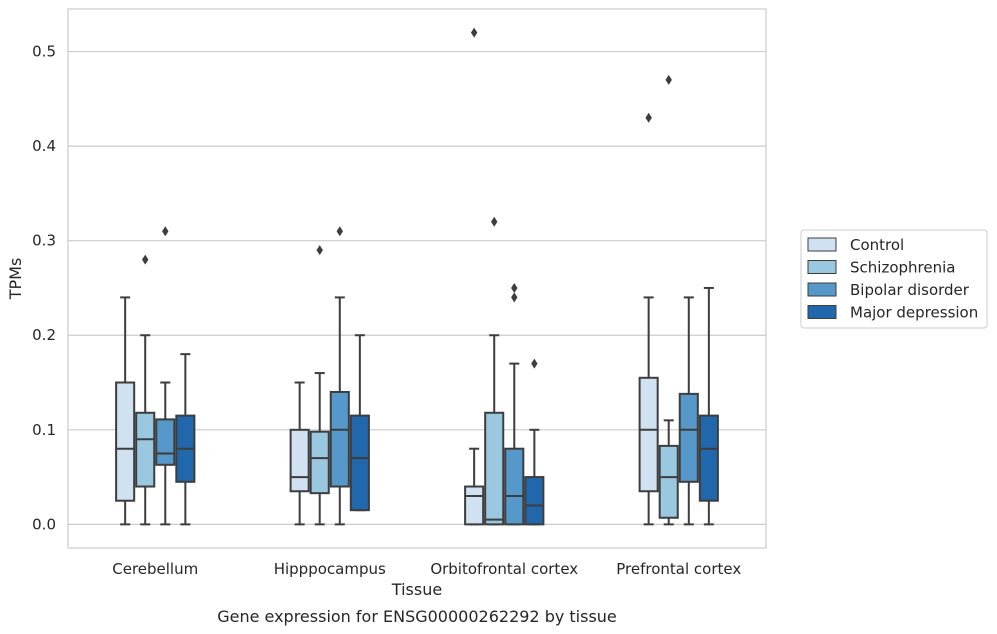 The image size is (997, 634). I want to click on y-axis-label: TPMs, so click(15, 279).